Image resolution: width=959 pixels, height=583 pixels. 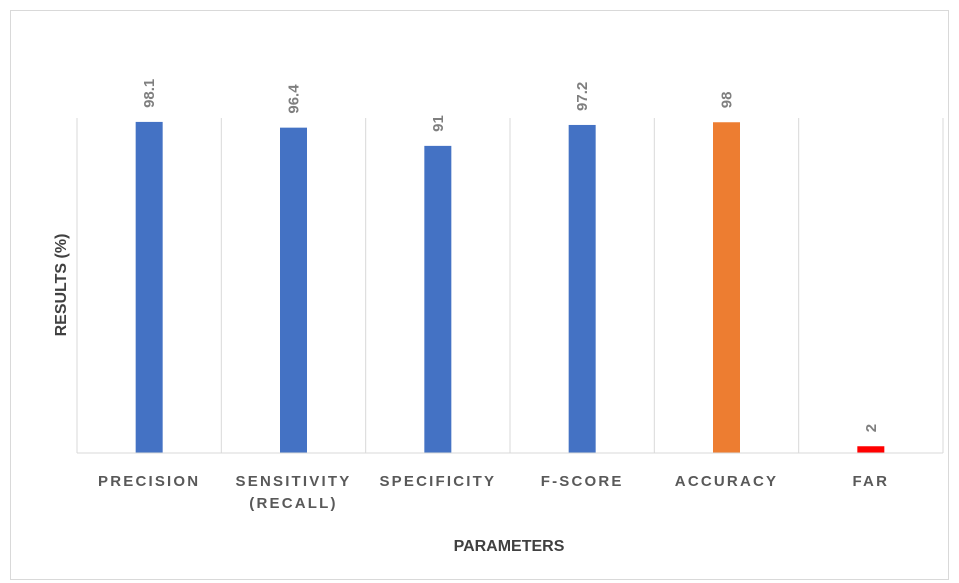 What do you see at coordinates (582, 96) in the screenshot?
I see `value-label: 97.2` at bounding box center [582, 96].